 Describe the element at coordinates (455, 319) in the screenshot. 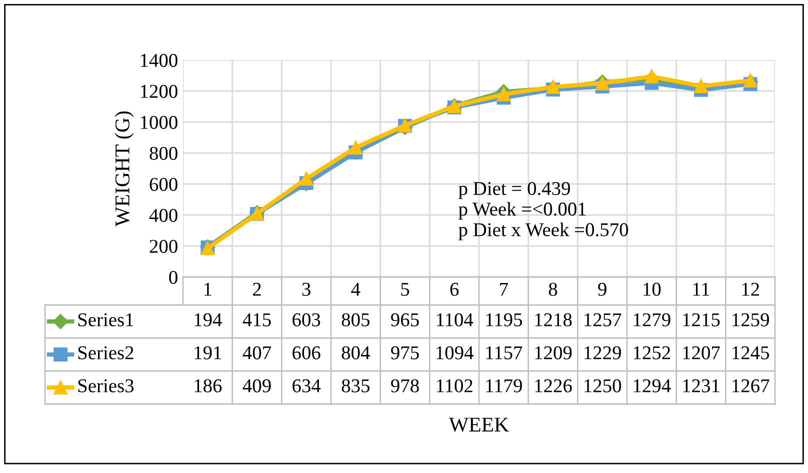

I see `data-label: 1104` at that location.